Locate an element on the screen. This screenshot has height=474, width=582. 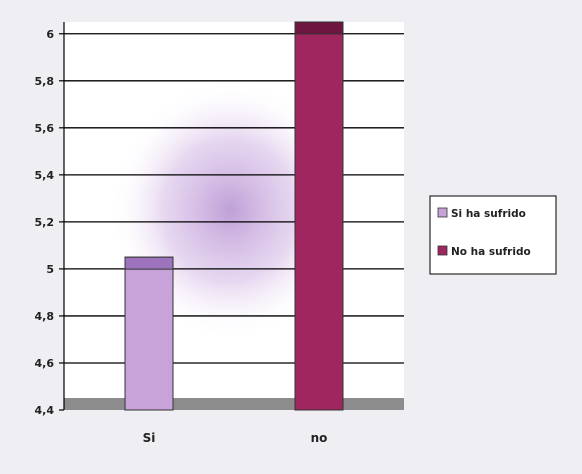
y-tick-label: 4,4 is located at coordinates (45, 410).